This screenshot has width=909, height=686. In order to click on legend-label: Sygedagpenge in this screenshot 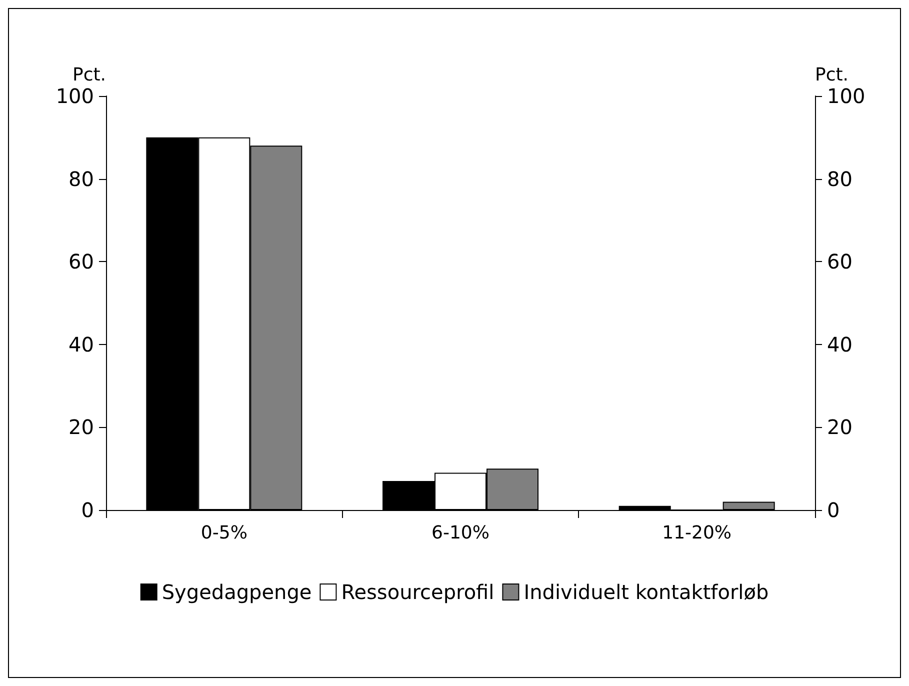, I will do `click(237, 592)`.